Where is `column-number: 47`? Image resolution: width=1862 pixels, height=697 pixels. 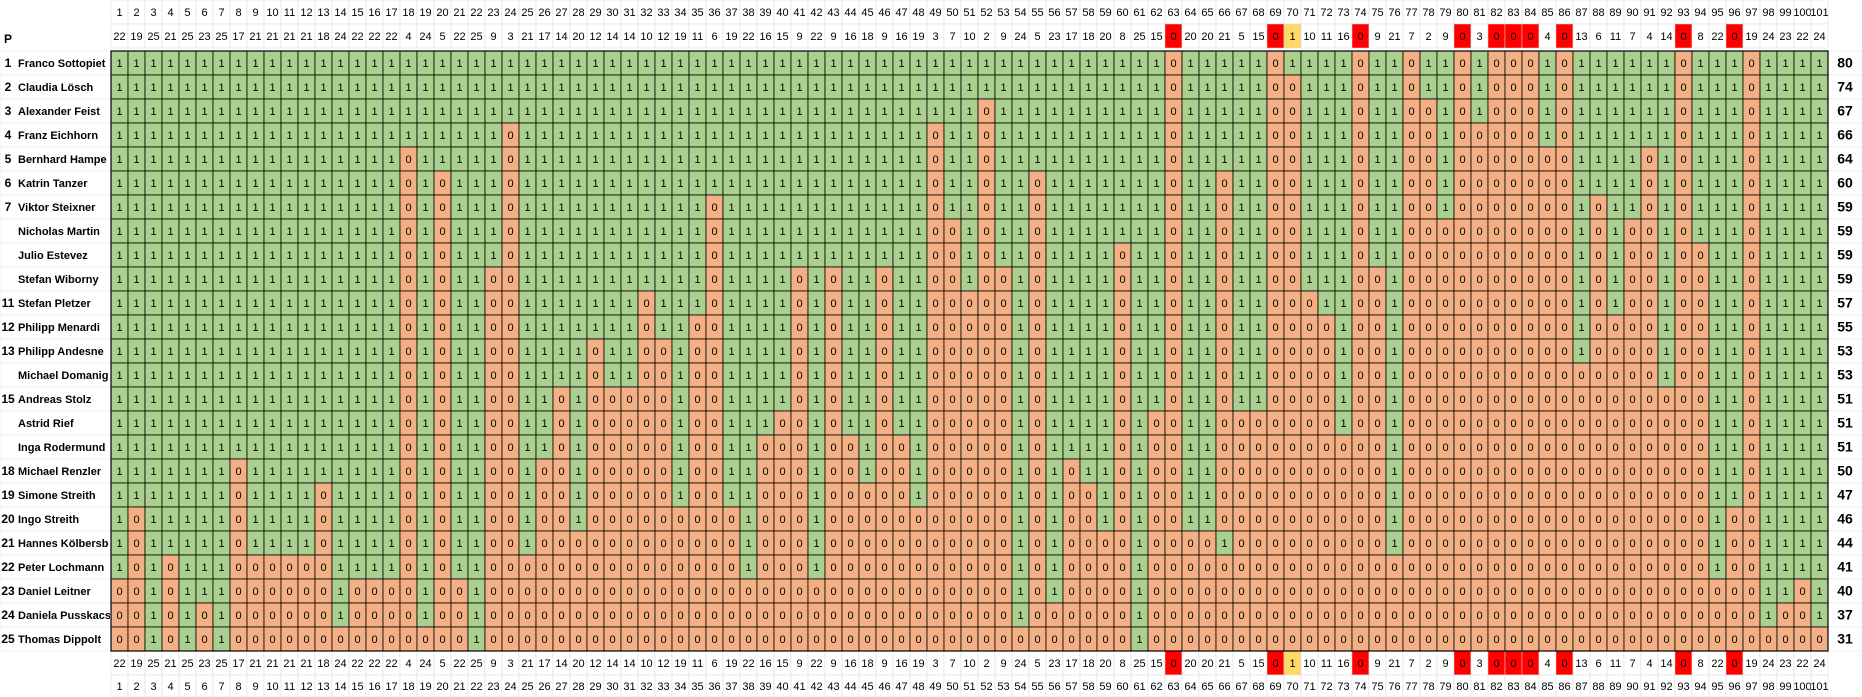 column-number: 47 is located at coordinates (901, 687).